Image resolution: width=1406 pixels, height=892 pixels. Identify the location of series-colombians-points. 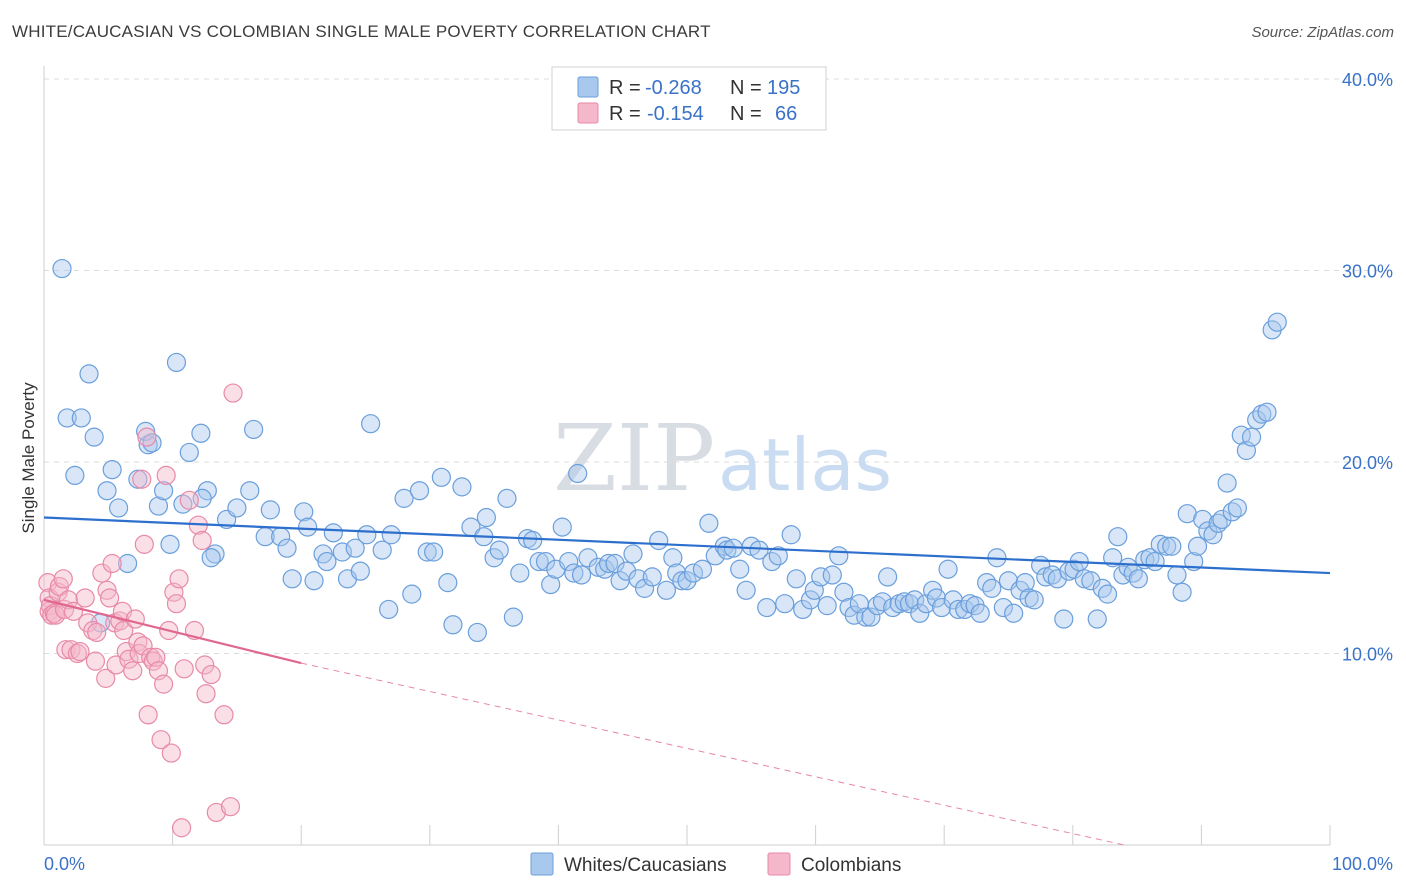
(140, 610).